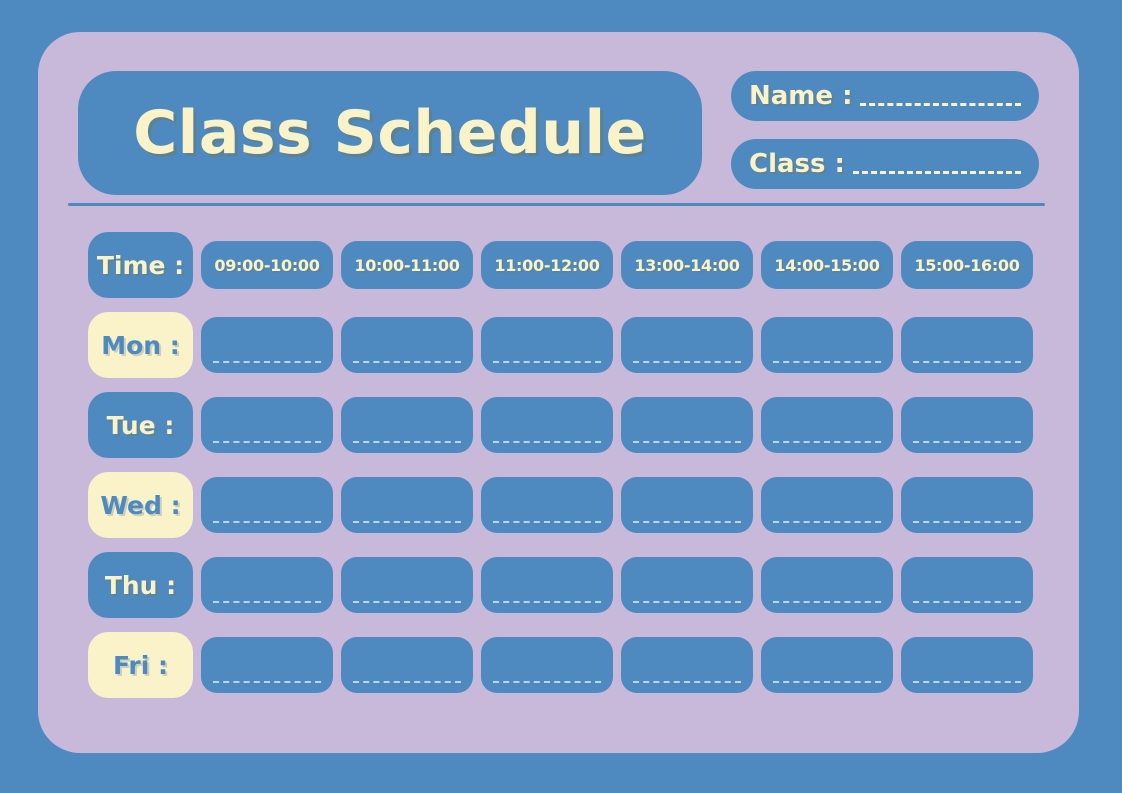 The image size is (1122, 793). I want to click on class-field-writing-line, so click(936, 172).